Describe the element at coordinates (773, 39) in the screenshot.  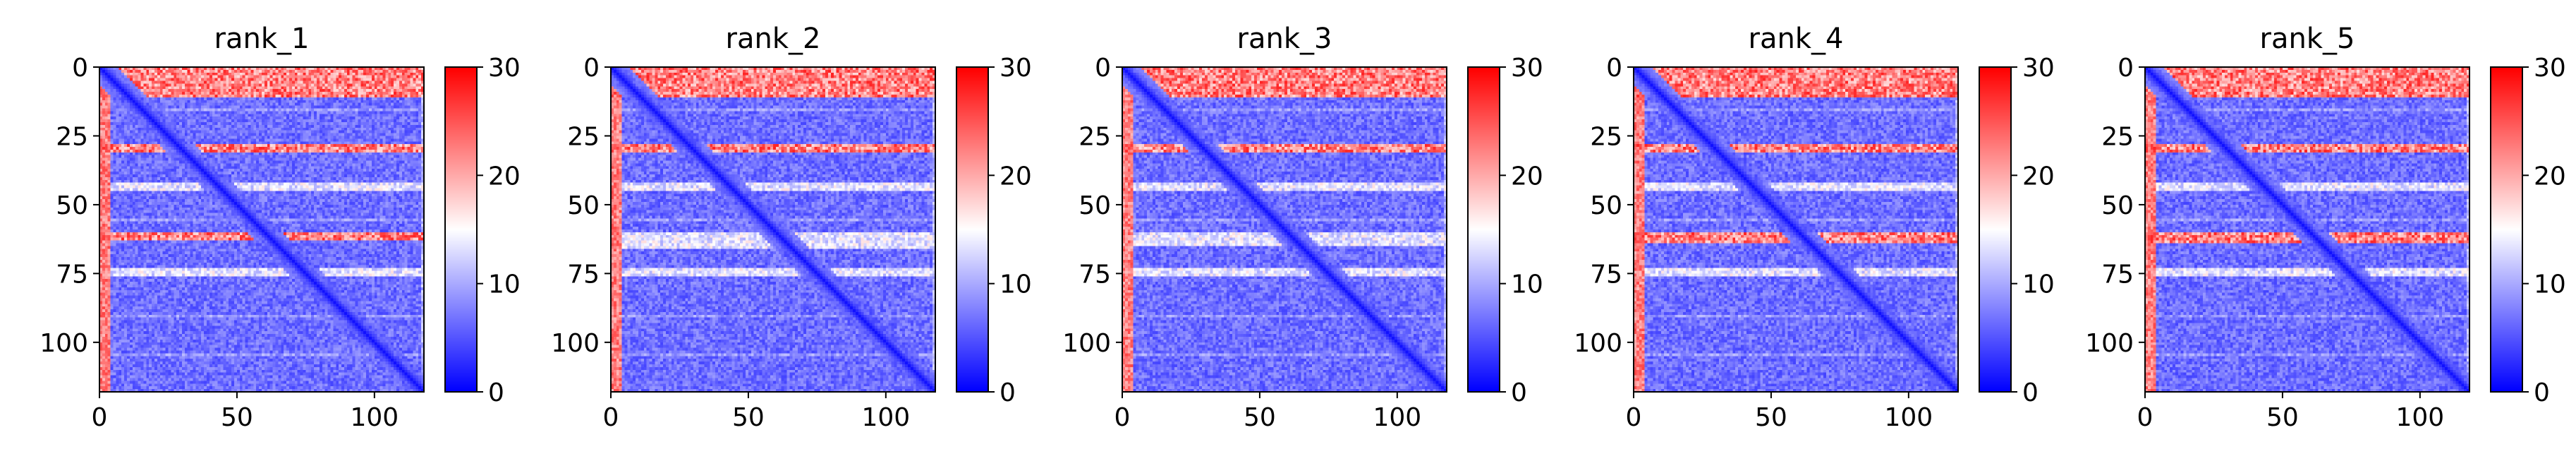
I see `panel-title: rank_2` at that location.